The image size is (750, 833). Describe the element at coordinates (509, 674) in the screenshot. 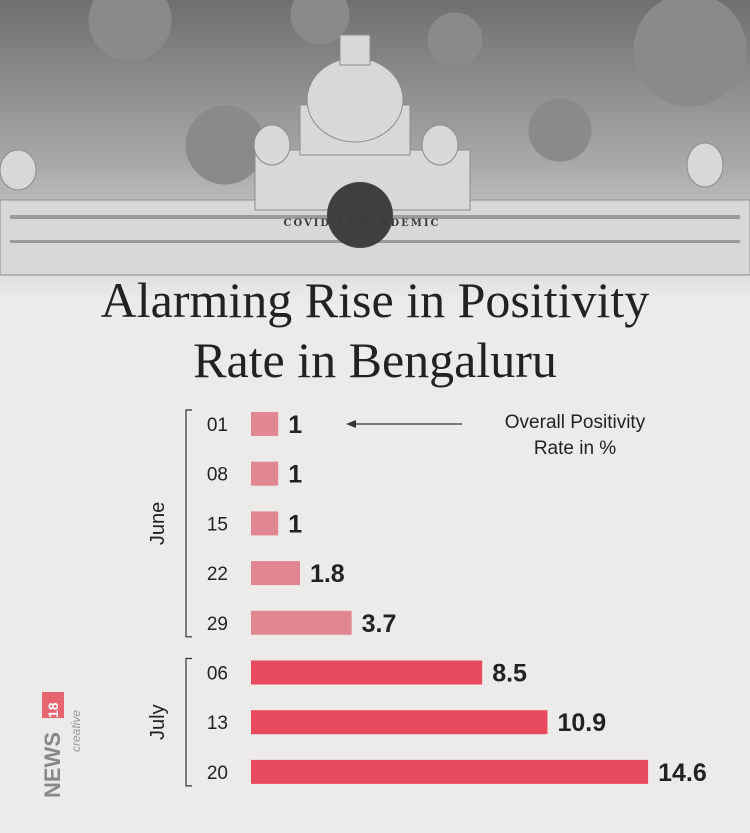

I see `value-label-july-06: 8.5` at that location.